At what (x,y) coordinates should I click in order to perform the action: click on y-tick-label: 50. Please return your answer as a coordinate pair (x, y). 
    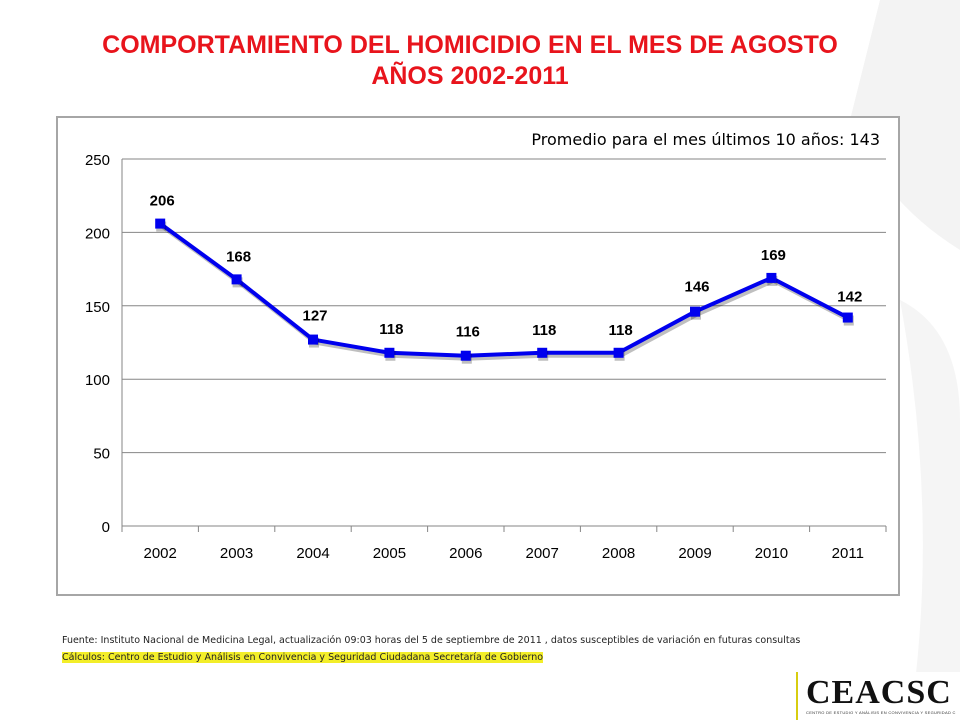
    Looking at the image, I should click on (101, 454).